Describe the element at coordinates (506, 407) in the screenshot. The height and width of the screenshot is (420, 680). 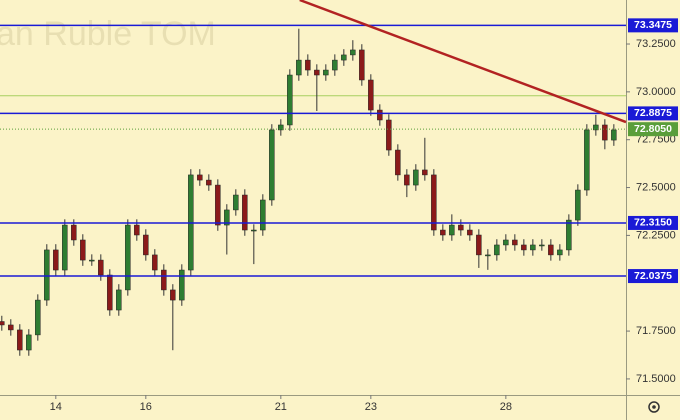
I see `x-tick-label: 28` at that location.